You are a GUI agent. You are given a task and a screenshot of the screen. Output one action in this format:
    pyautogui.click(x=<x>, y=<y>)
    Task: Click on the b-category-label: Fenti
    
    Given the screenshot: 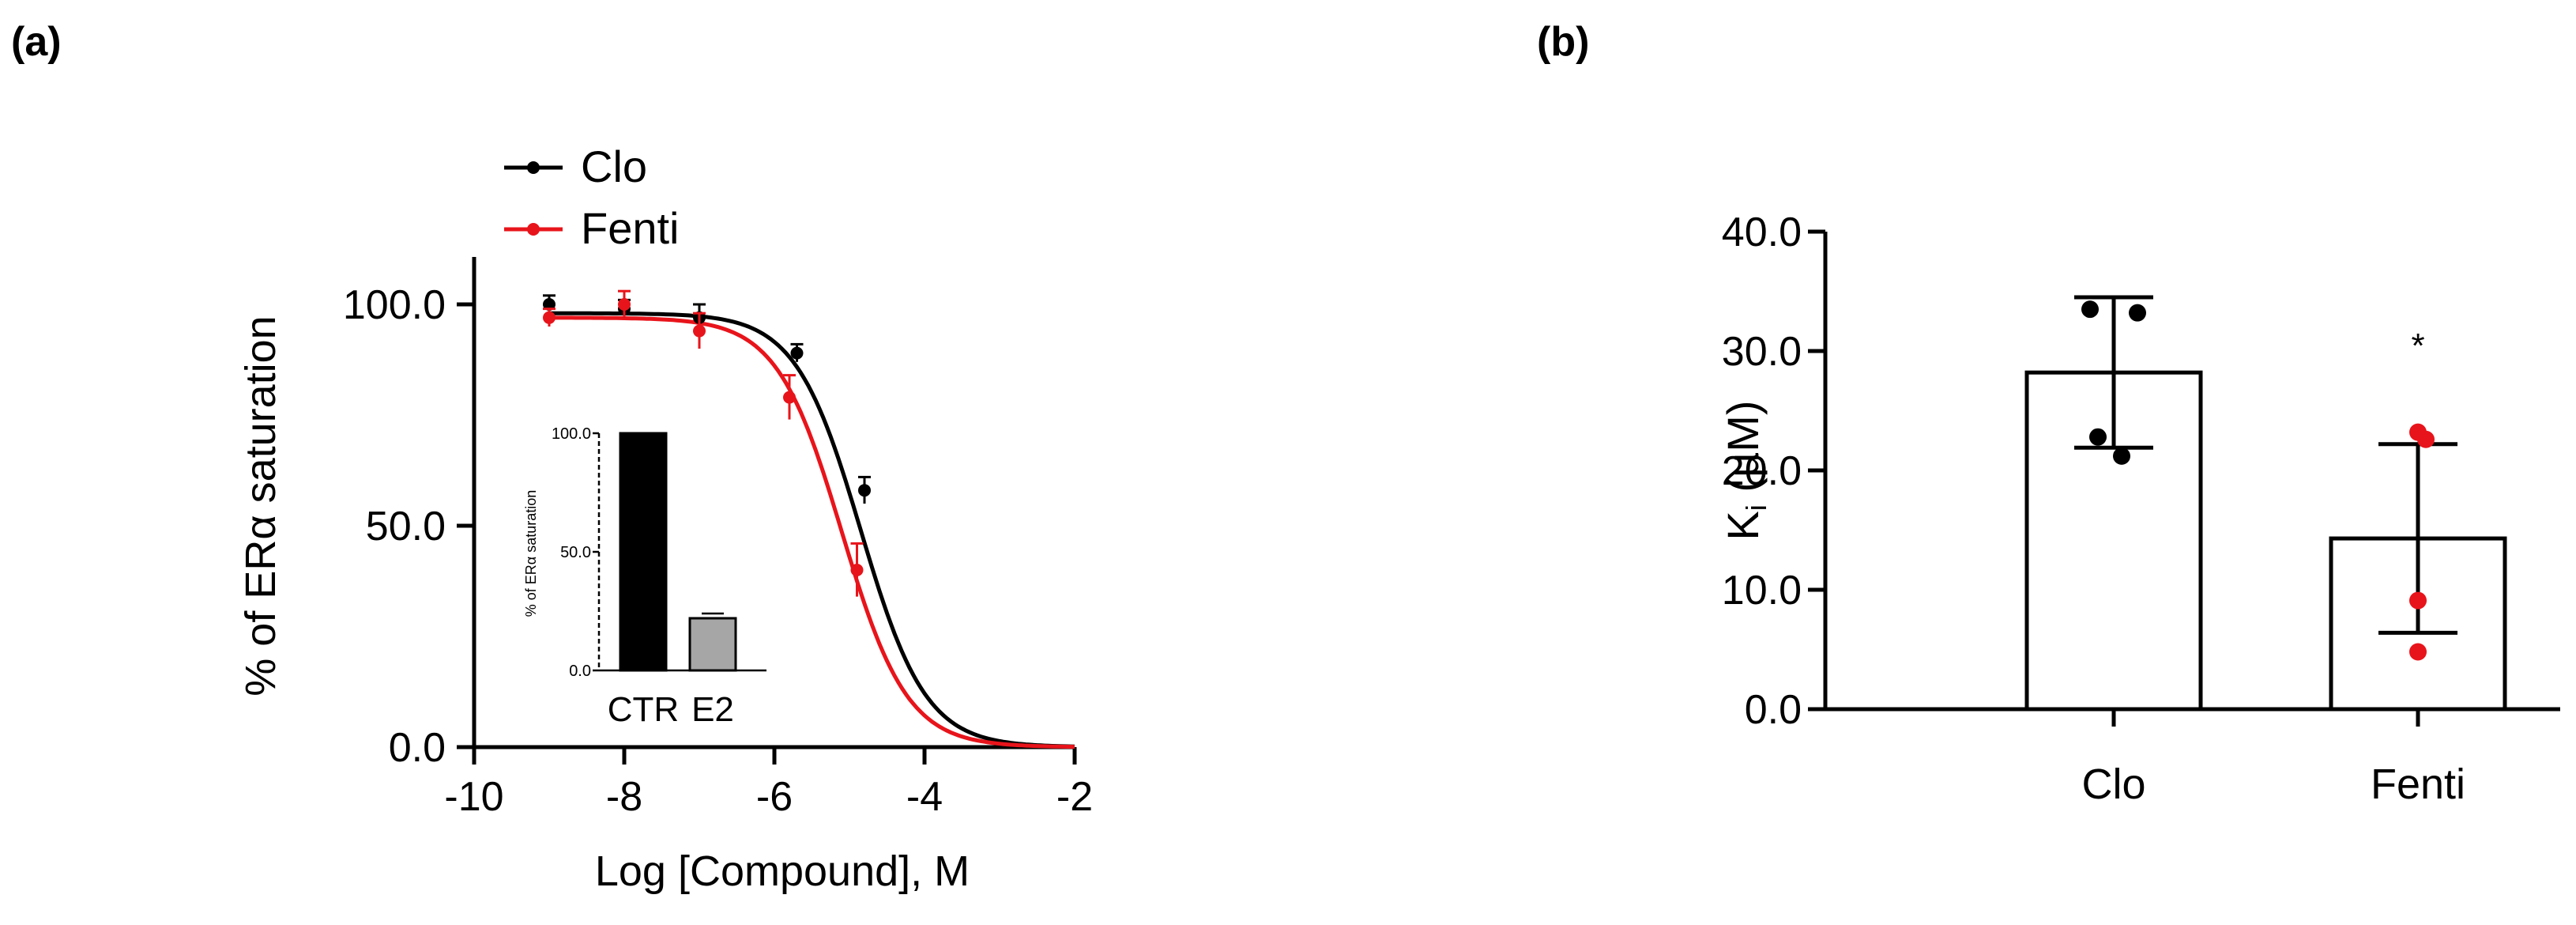 What is the action you would take?
    pyautogui.click(x=2418, y=784)
    